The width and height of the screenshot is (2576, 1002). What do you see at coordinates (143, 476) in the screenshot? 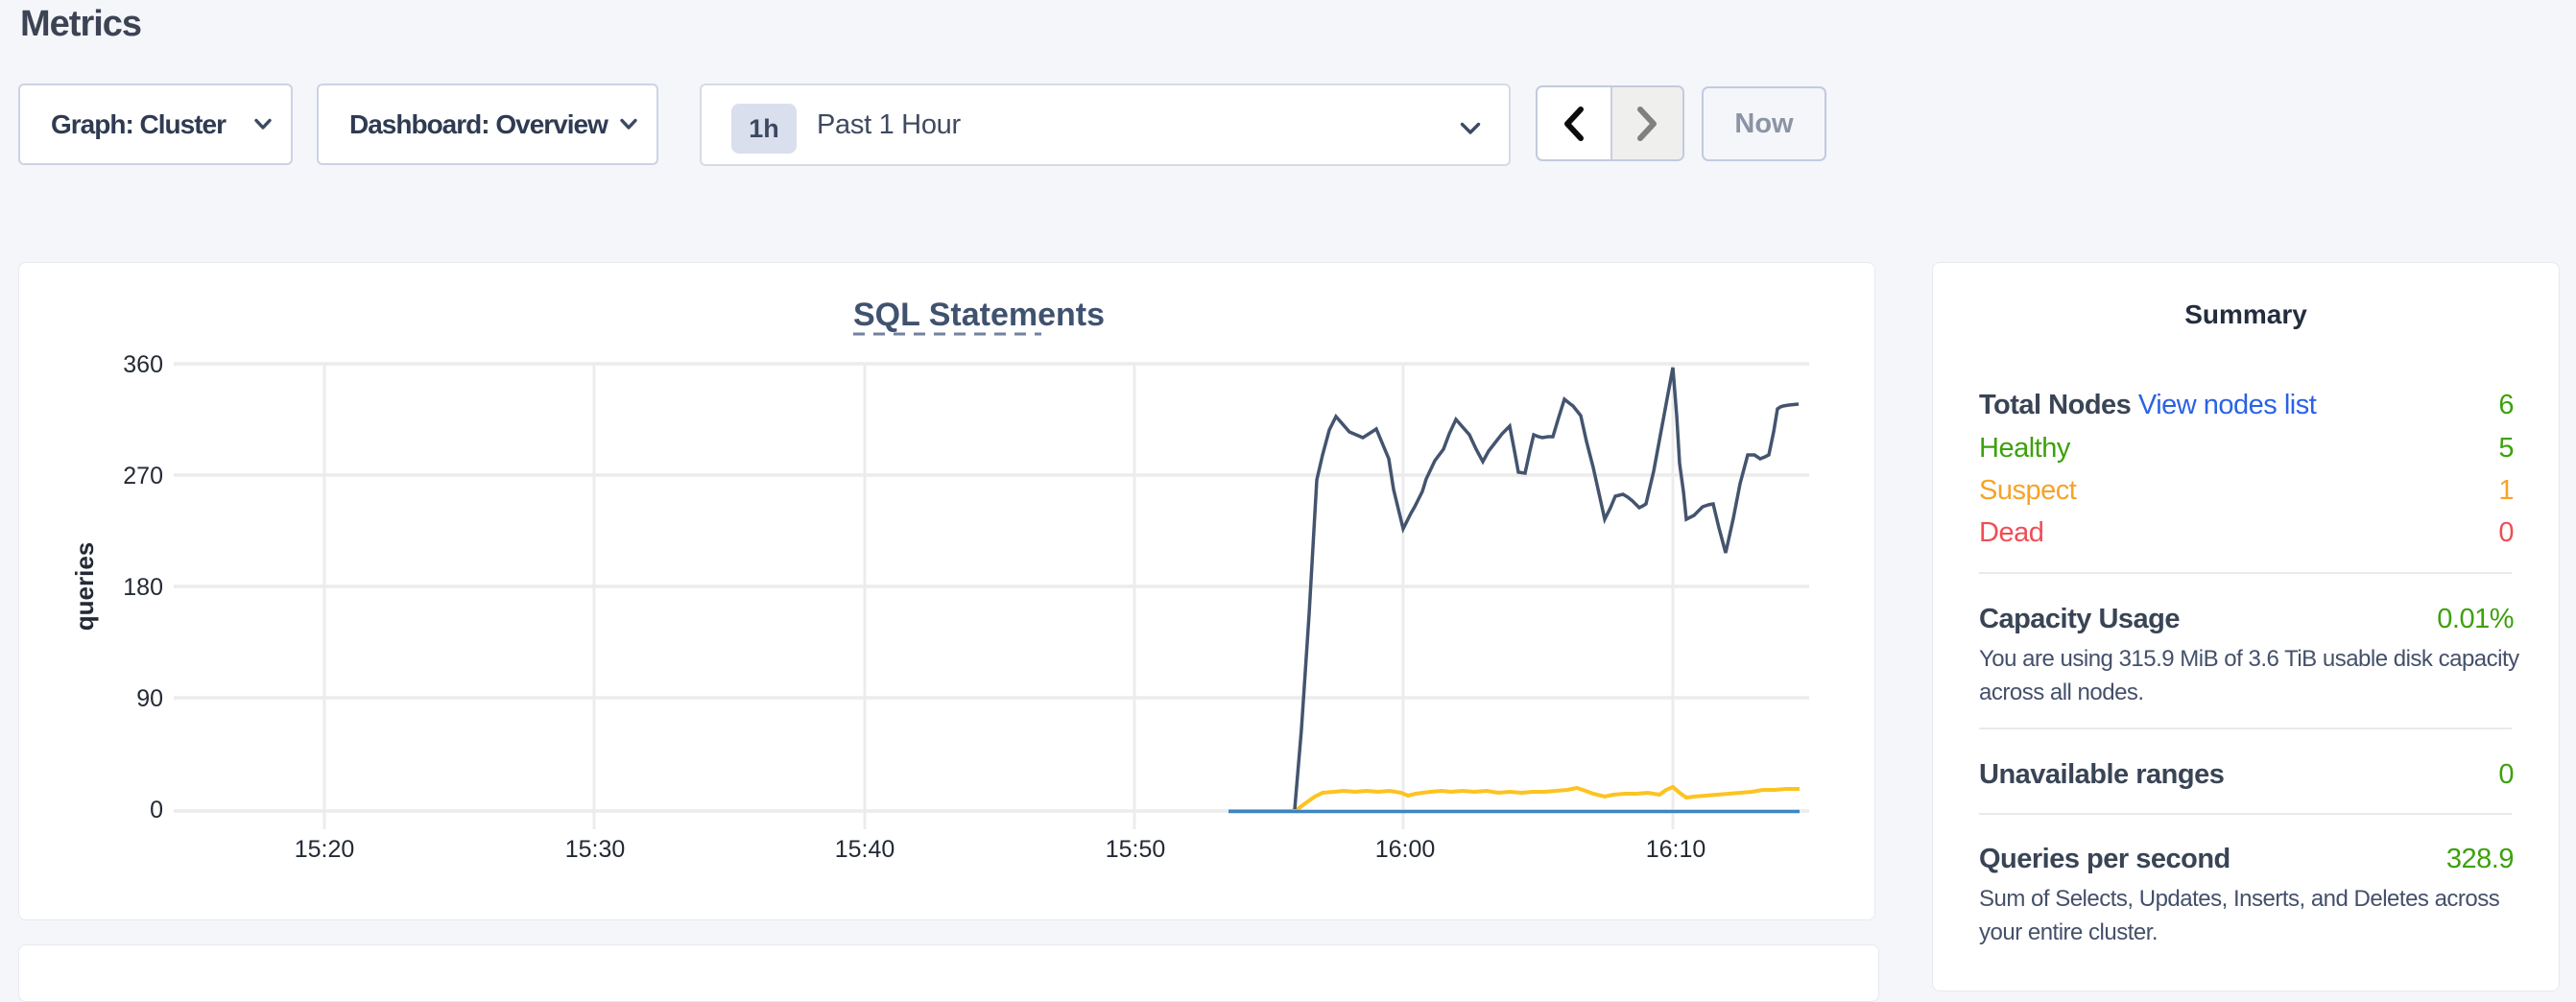
I see `svg-text: 270` at bounding box center [143, 476].